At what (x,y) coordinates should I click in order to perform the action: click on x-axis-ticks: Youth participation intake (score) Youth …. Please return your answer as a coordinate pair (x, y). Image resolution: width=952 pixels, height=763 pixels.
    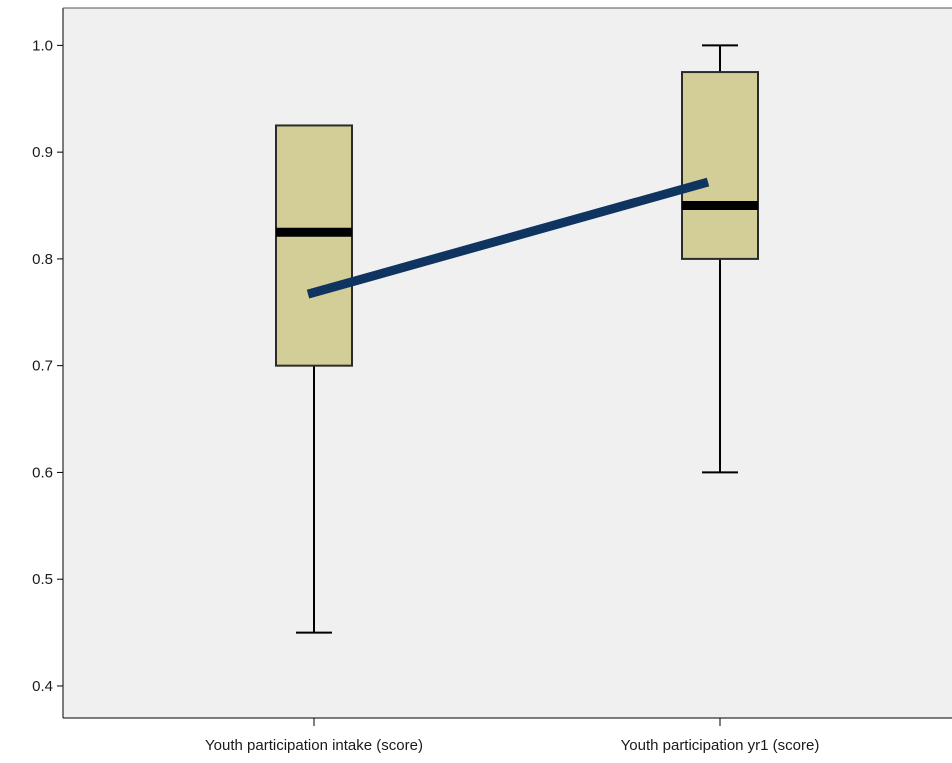
    Looking at the image, I should click on (512, 736).